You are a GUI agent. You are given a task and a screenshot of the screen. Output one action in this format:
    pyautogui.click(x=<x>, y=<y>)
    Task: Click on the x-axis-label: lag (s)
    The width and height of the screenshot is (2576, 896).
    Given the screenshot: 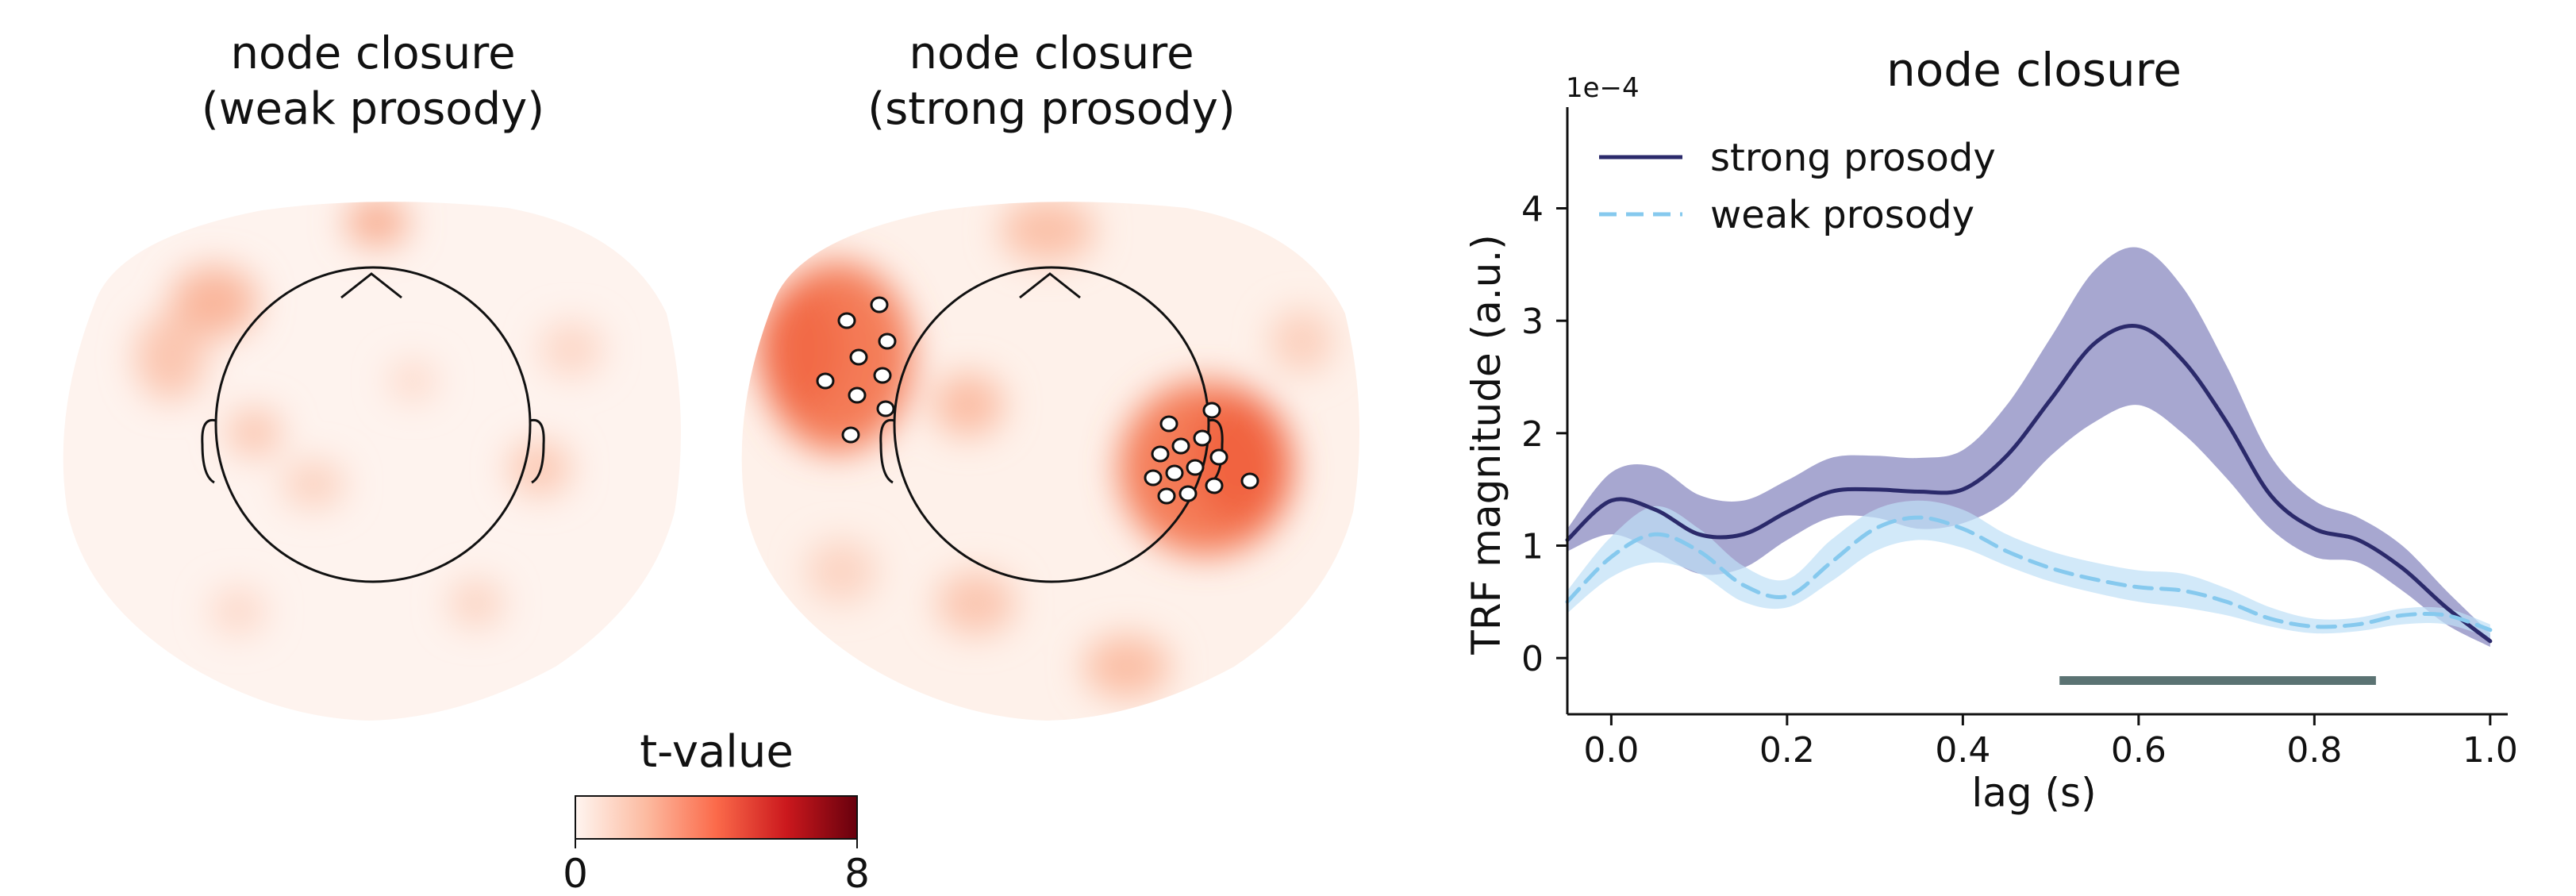 What is the action you would take?
    pyautogui.click(x=2034, y=793)
    